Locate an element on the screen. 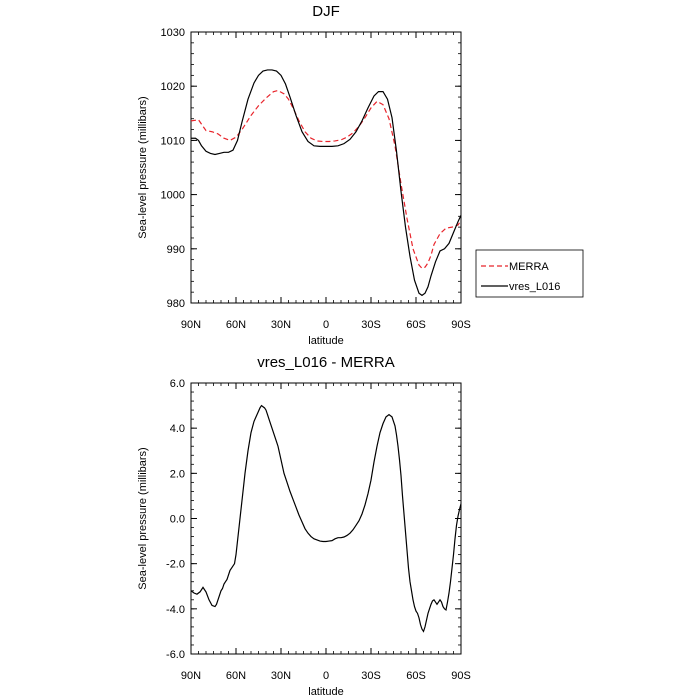  y-tick-label: -4.0 is located at coordinates (175, 610).